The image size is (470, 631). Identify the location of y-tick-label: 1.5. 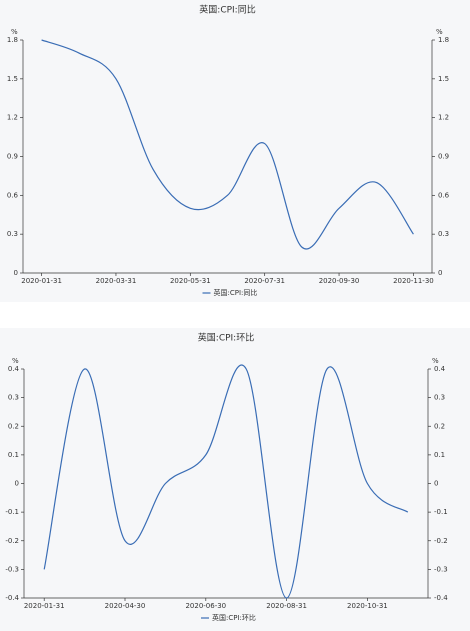
(12, 79).